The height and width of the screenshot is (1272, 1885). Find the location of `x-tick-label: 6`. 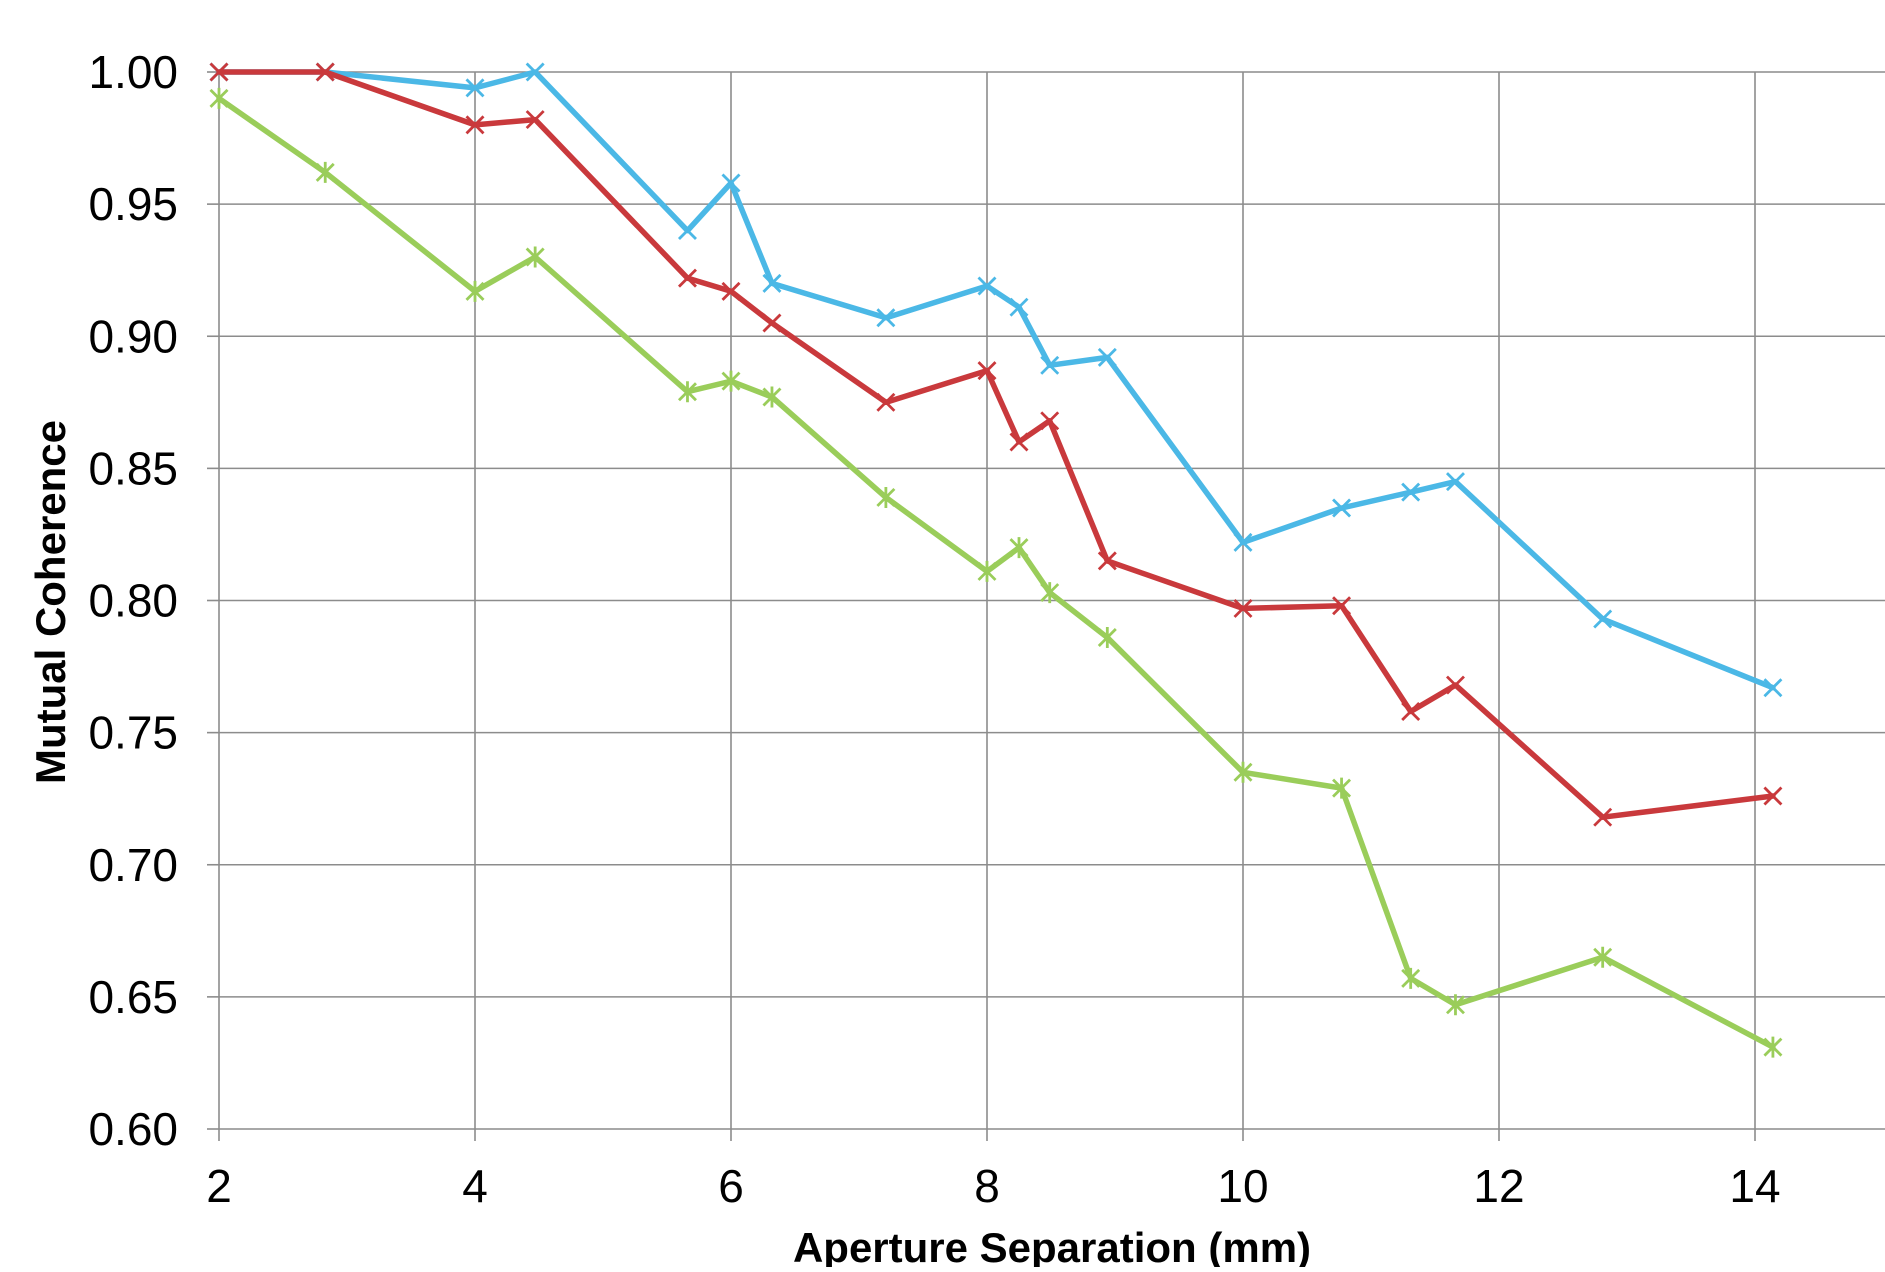

x-tick-label: 6 is located at coordinates (731, 1186).